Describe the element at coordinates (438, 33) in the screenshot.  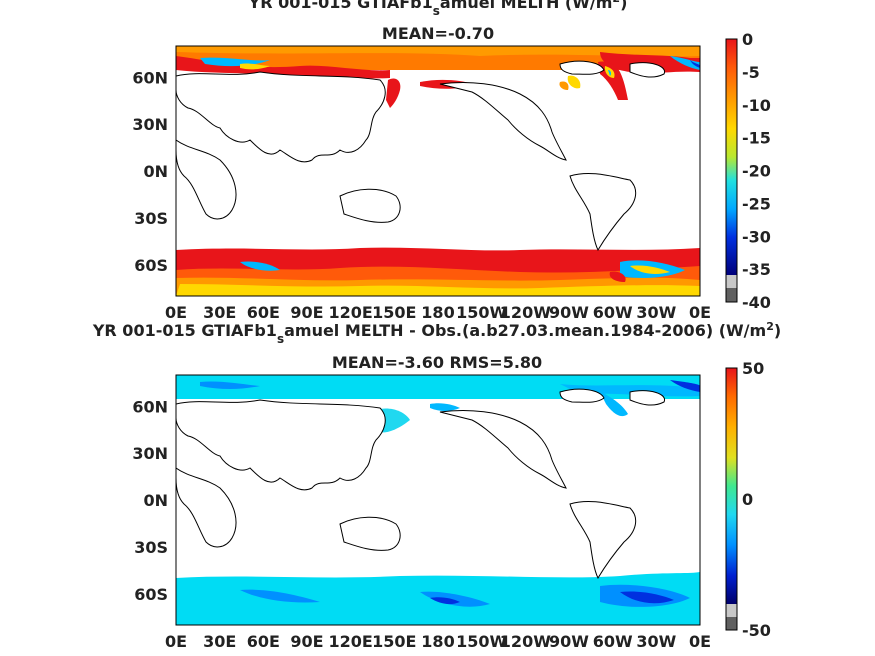
I see `panel-top-subtitle: MEAN=-0.70` at that location.